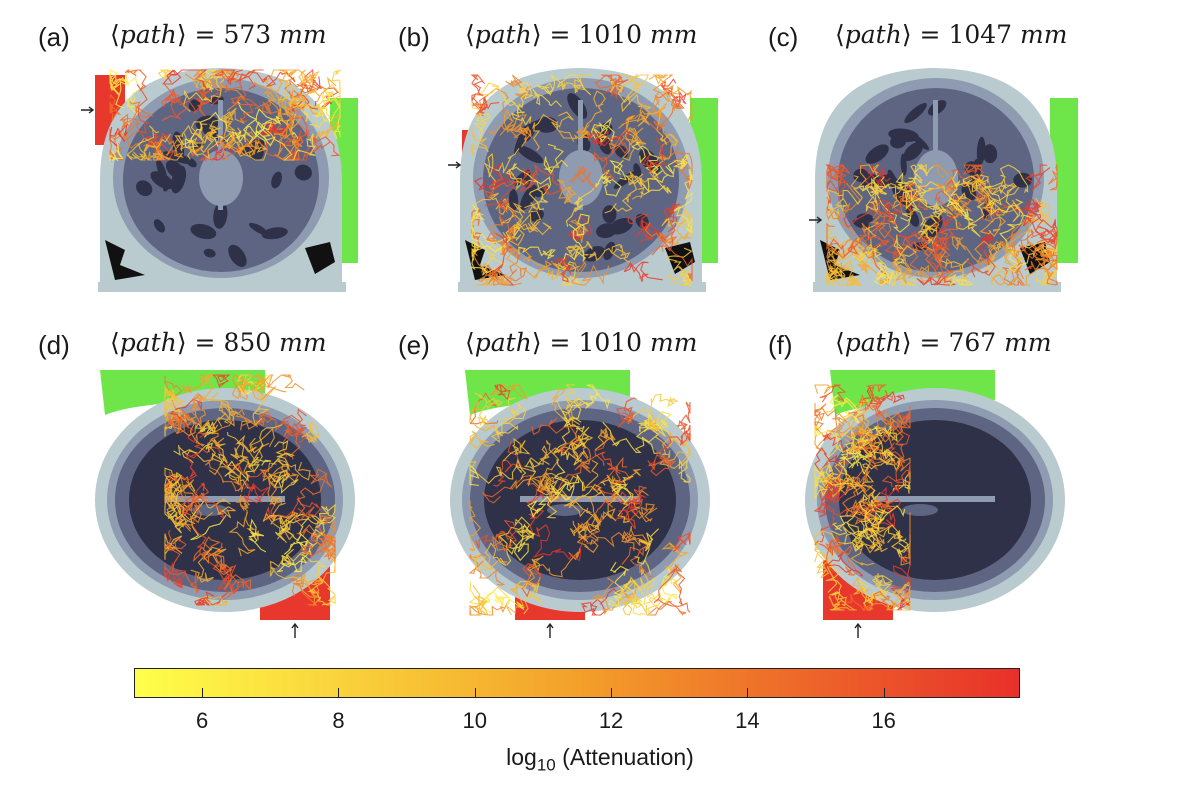  What do you see at coordinates (225, 504) in the screenshot?
I see `panel-d-head-model` at bounding box center [225, 504].